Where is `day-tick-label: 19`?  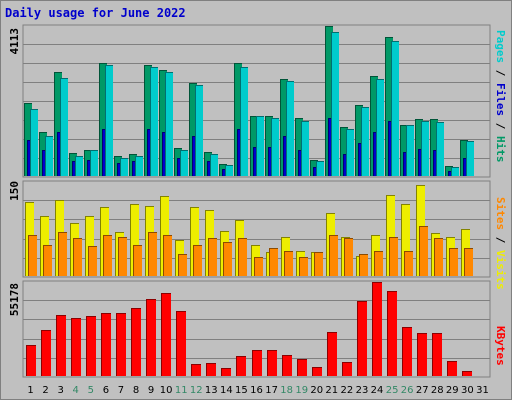 day-tick-label: 19 is located at coordinates (301, 390).